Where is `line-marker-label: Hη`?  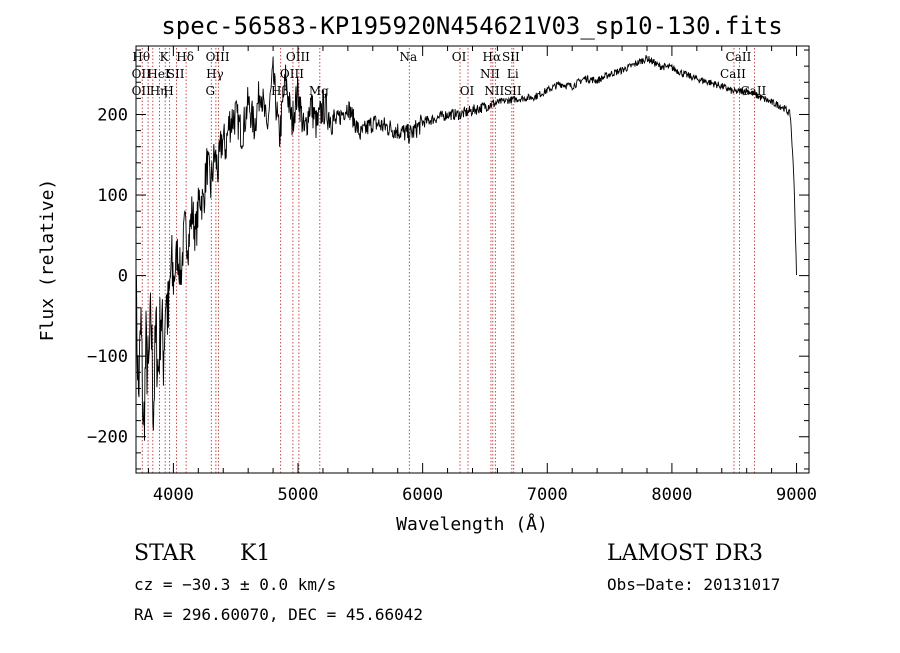
line-marker-label: Hη is located at coordinates (159, 91).